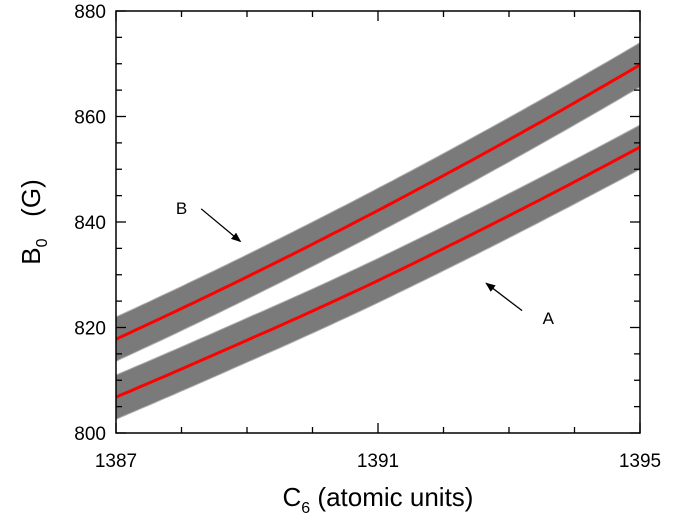  What do you see at coordinates (378, 499) in the screenshot?
I see `x-axis-title: C6 (atomic units)` at bounding box center [378, 499].